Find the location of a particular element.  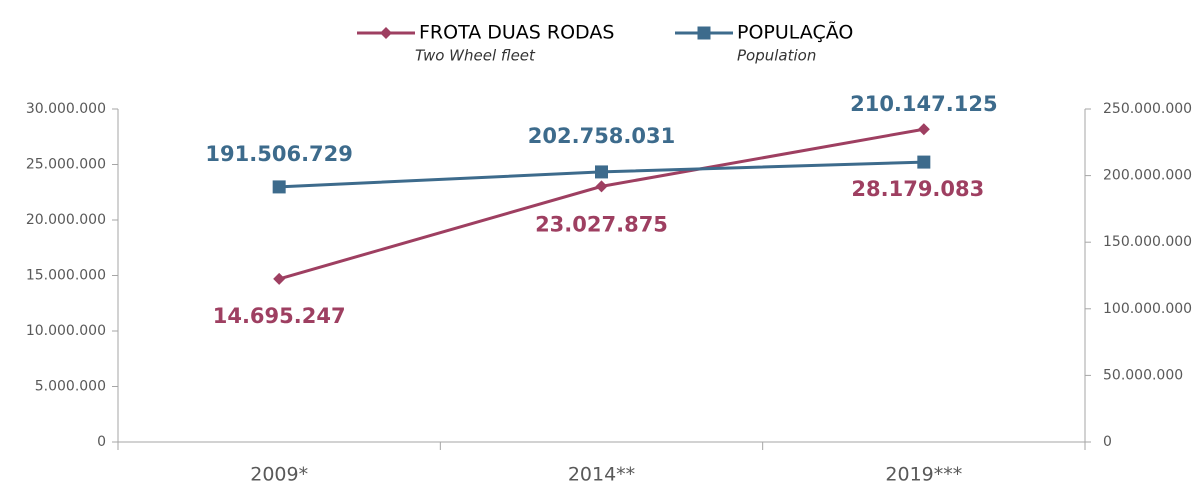

y2-tick-label: 0 is located at coordinates (1107, 442).